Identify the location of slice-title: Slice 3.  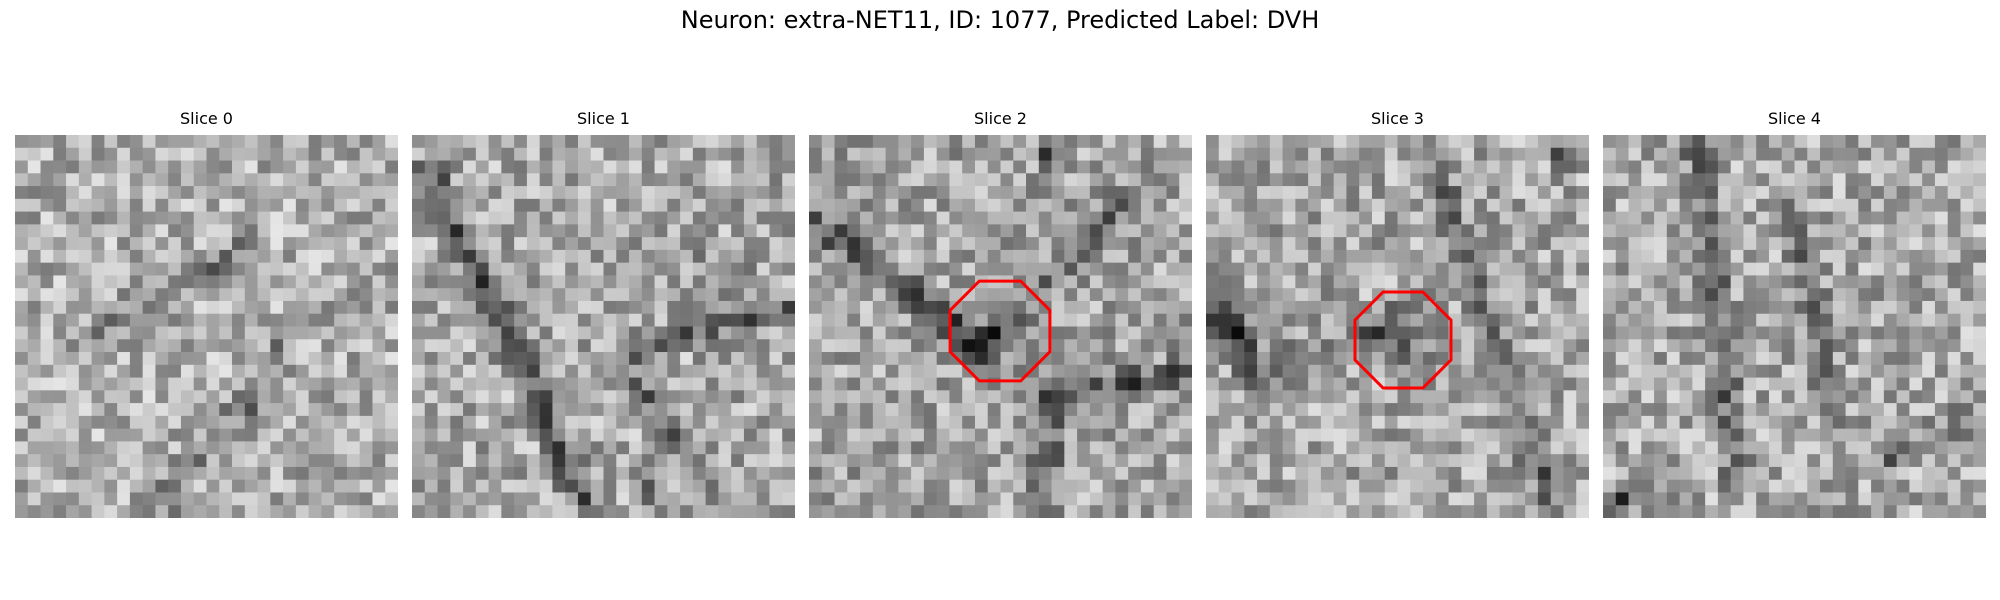
(1397, 118).